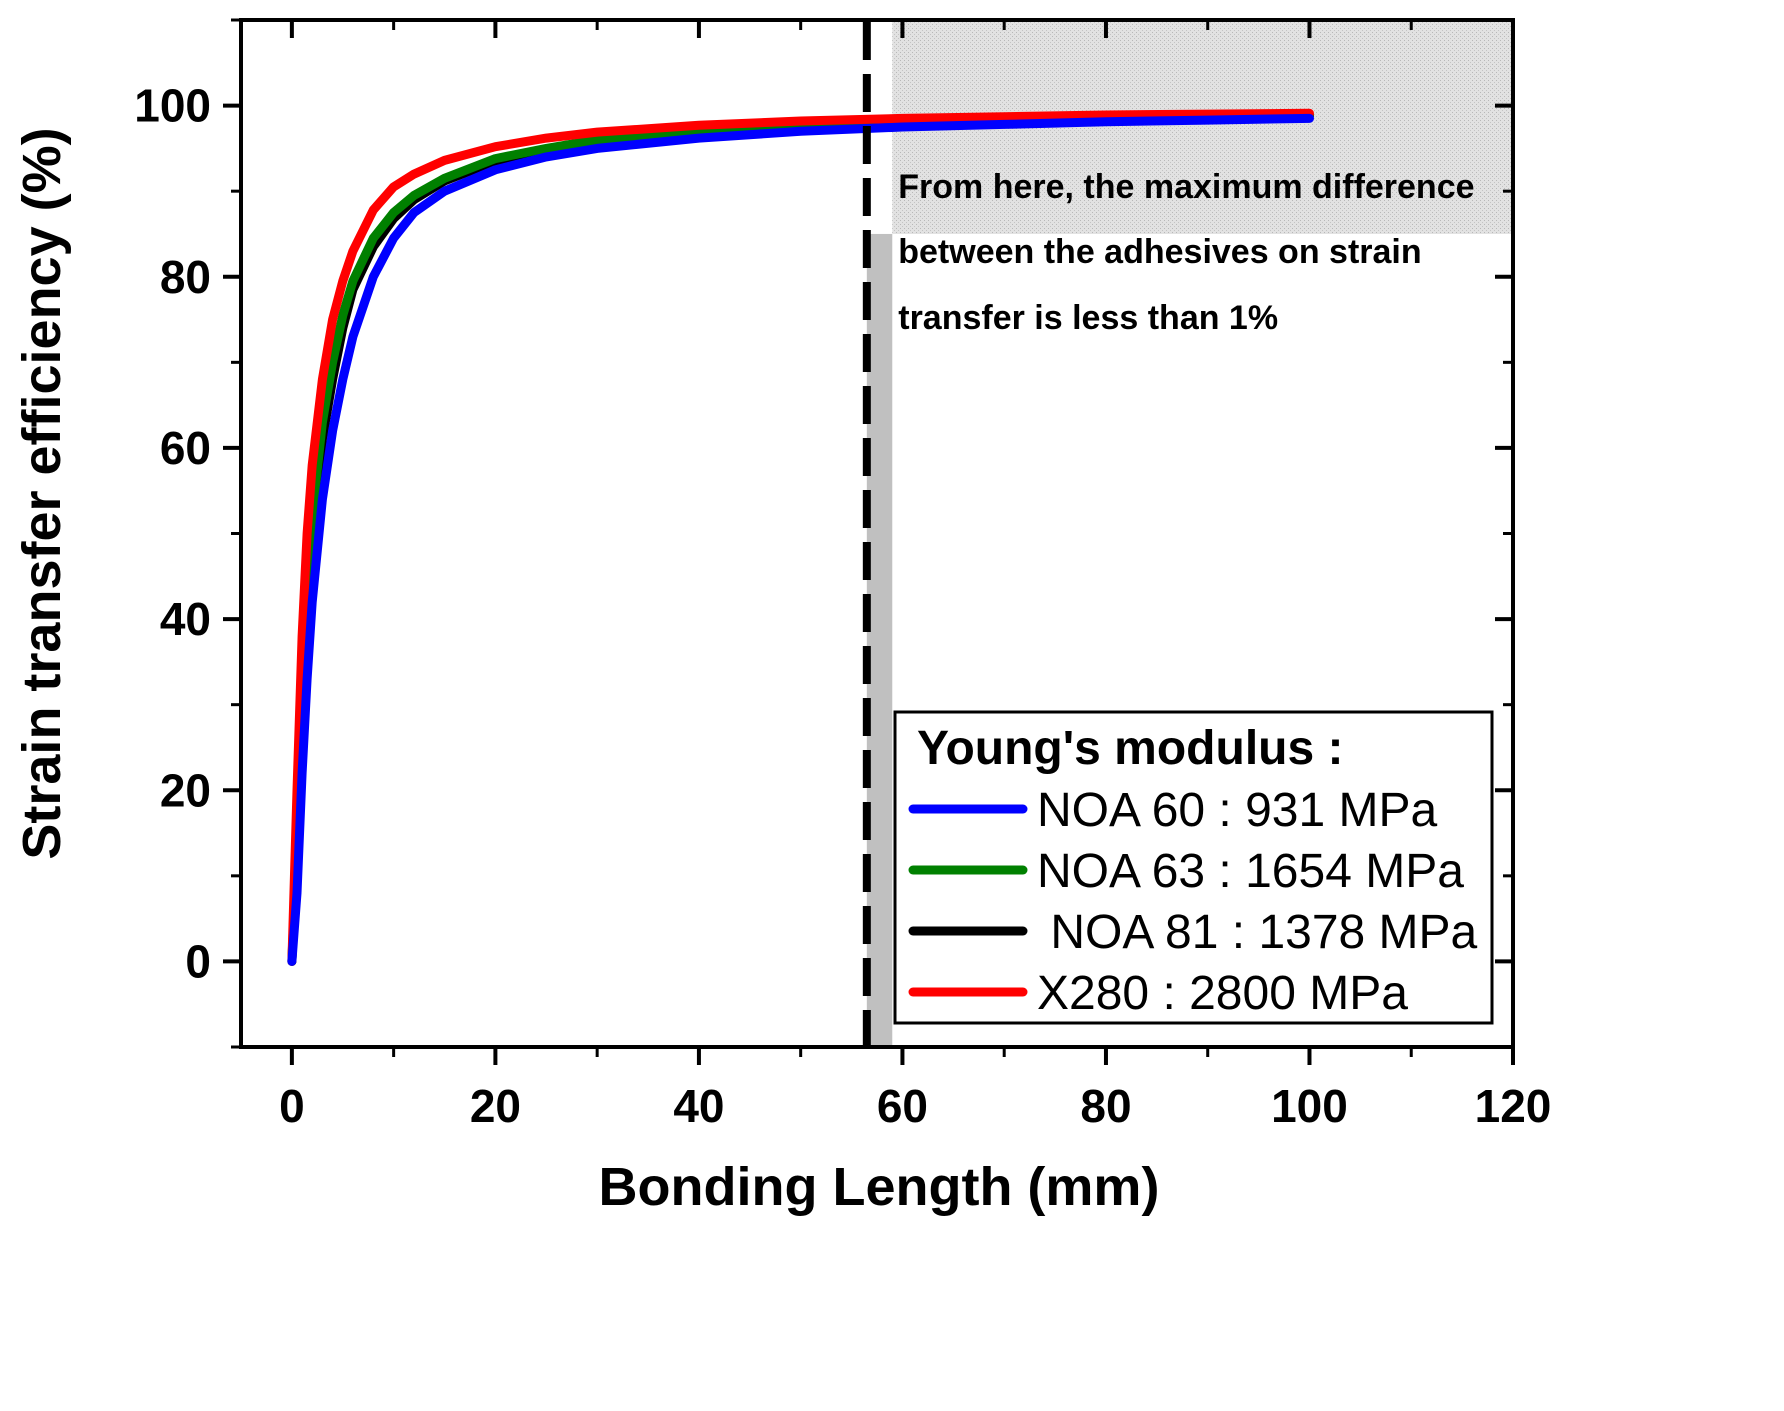 The height and width of the screenshot is (1411, 1784). What do you see at coordinates (1513, 1106) in the screenshot?
I see `x-tick-label: 120` at bounding box center [1513, 1106].